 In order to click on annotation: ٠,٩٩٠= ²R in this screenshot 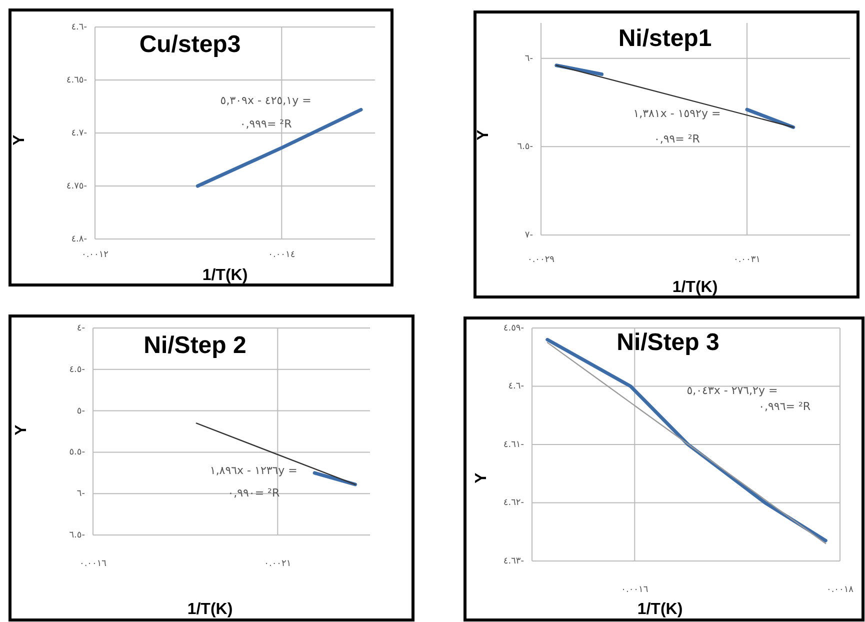, I will do `click(254, 493)`.